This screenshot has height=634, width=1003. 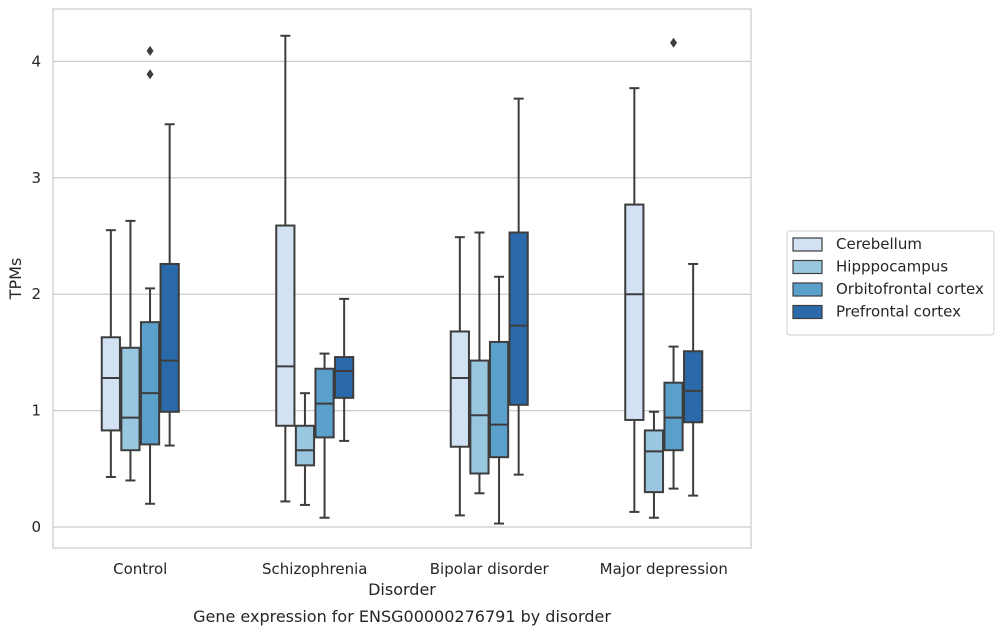 What do you see at coordinates (879, 244) in the screenshot?
I see `legend-entry: Cerebellum` at bounding box center [879, 244].